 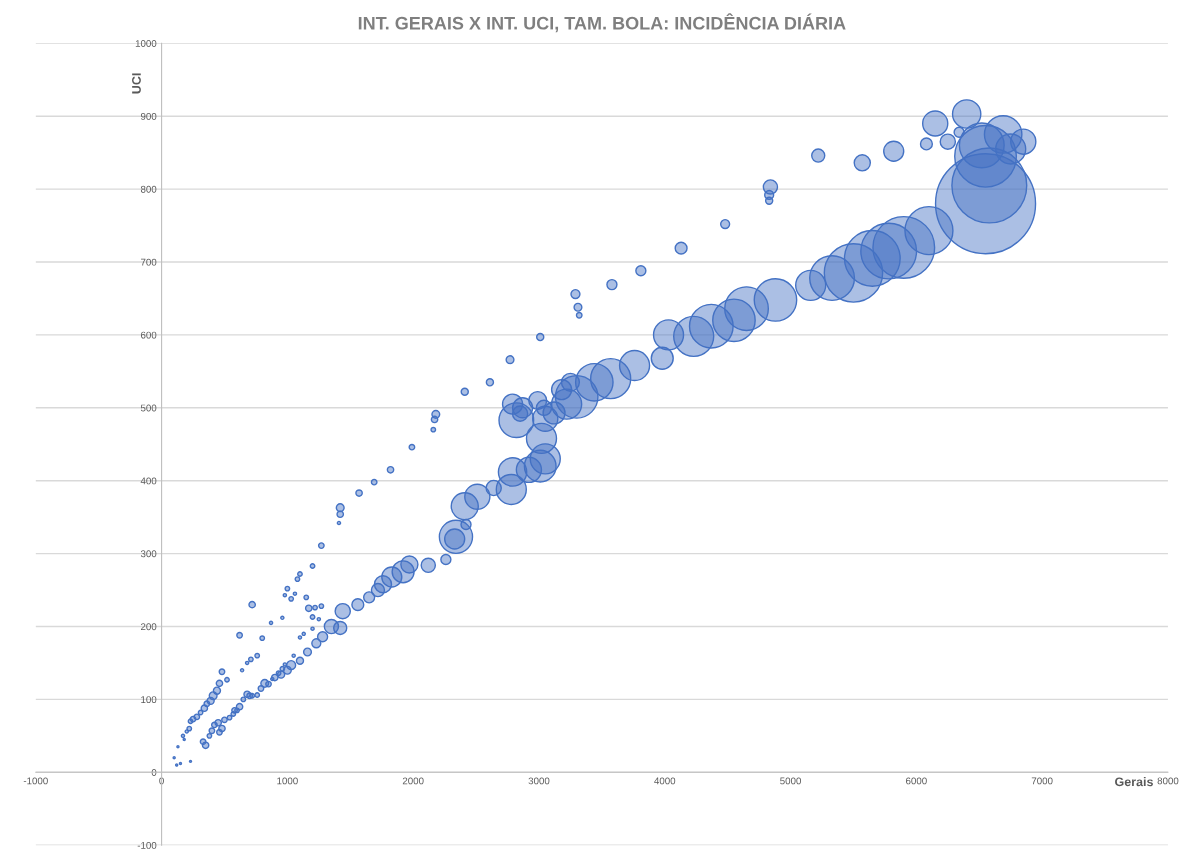 I want to click on y-tick-label: 700, so click(x=149, y=262).